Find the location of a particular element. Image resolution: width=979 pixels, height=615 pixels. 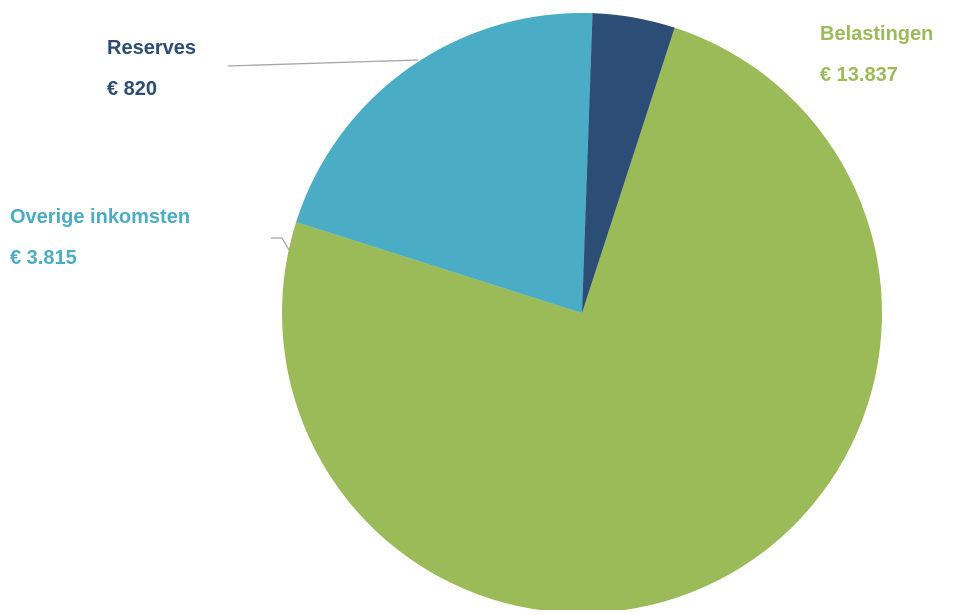

slice-label-overige-inkomsten: Overige inkomsten is located at coordinates (100, 217).